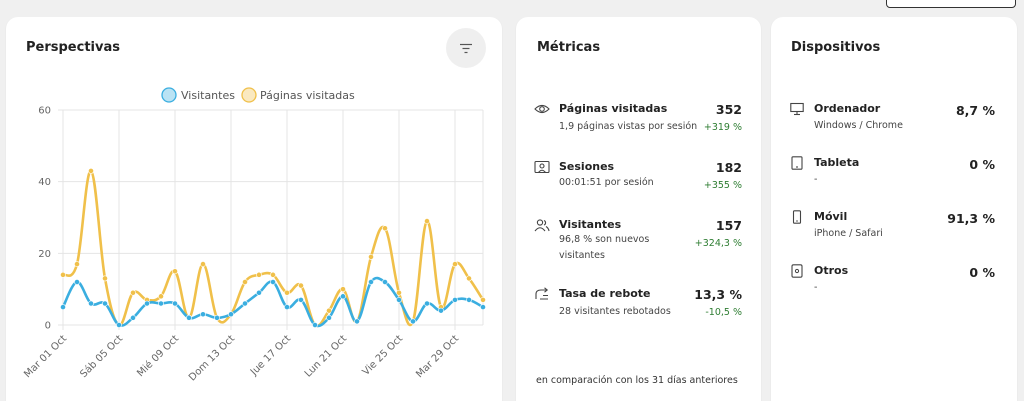 The image size is (1024, 401). Describe the element at coordinates (542, 225) in the screenshot. I see `users-icon` at that location.